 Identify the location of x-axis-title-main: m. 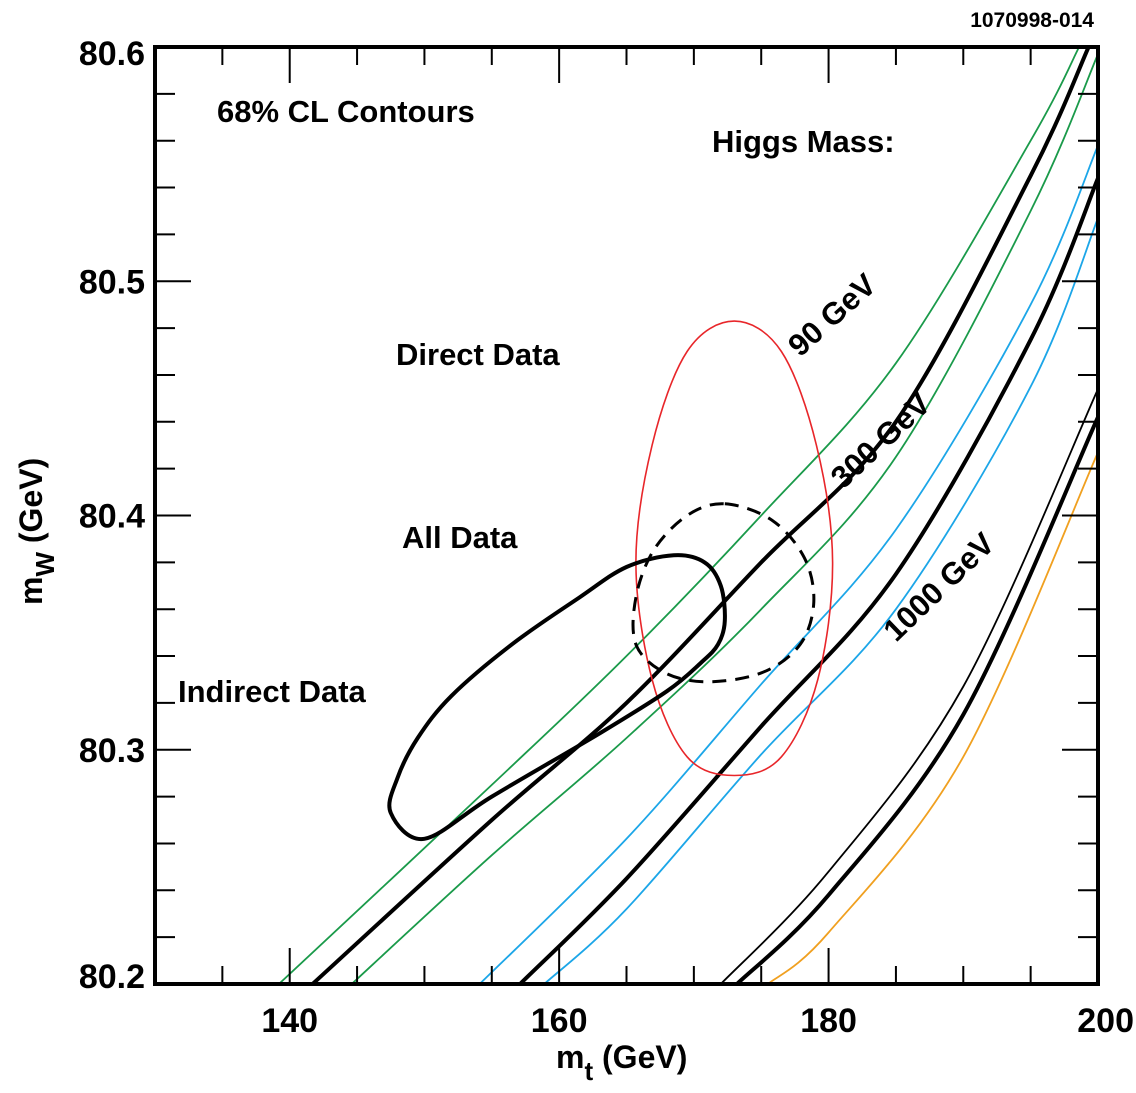
(570, 1057).